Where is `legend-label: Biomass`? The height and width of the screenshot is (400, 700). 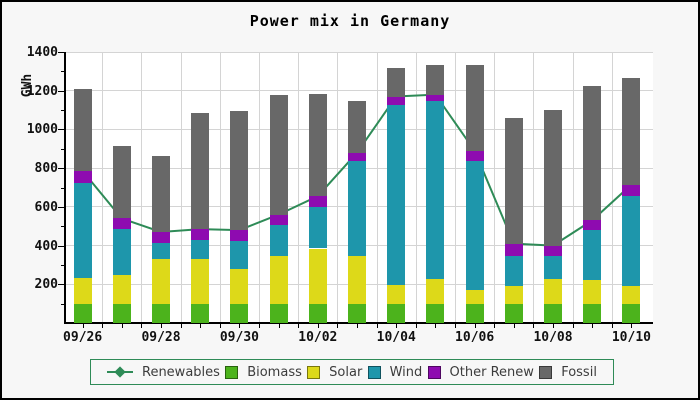
legend-label: Biomass is located at coordinates (274, 372).